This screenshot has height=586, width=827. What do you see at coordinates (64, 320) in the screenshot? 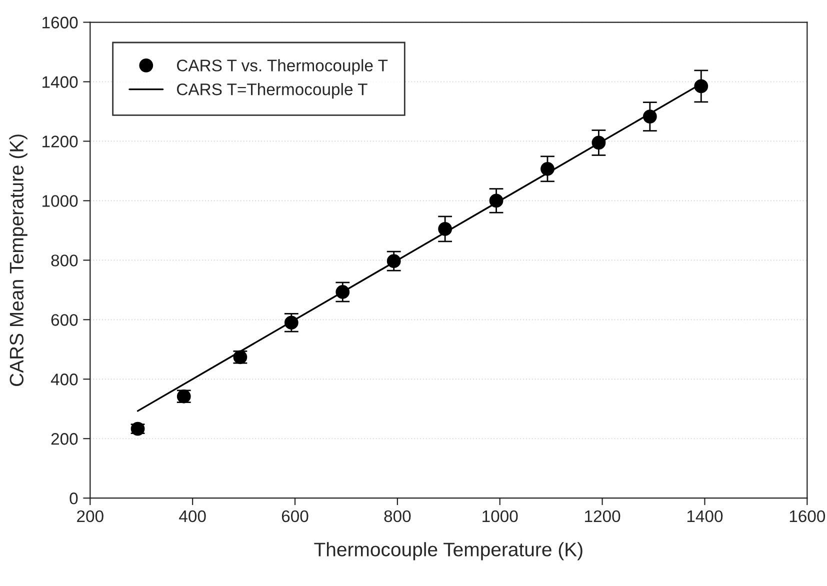
I see `y-tick-label: 600` at bounding box center [64, 320].